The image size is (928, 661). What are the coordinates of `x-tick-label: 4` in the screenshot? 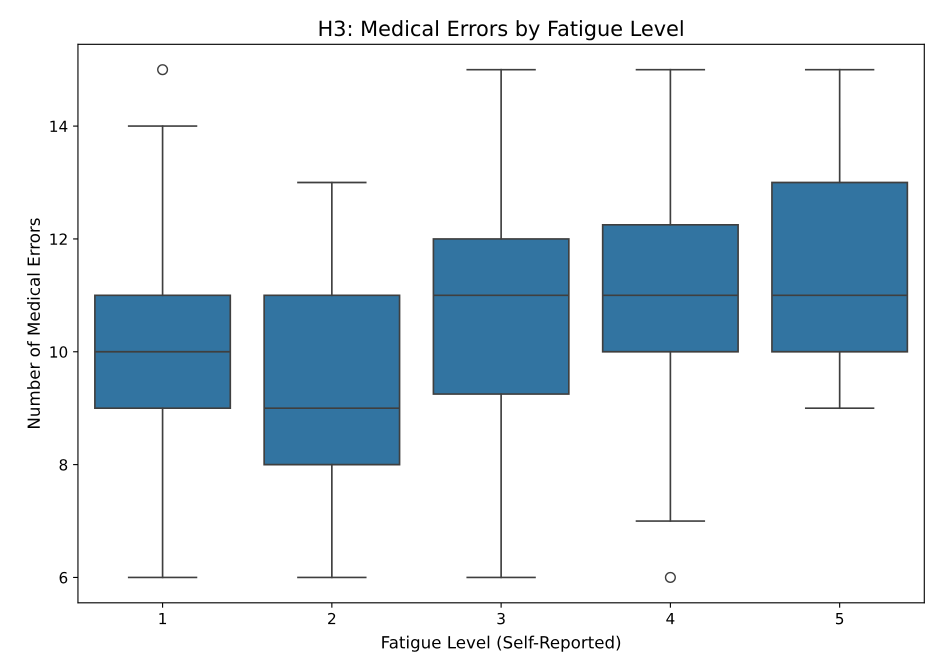 It's located at (670, 618).